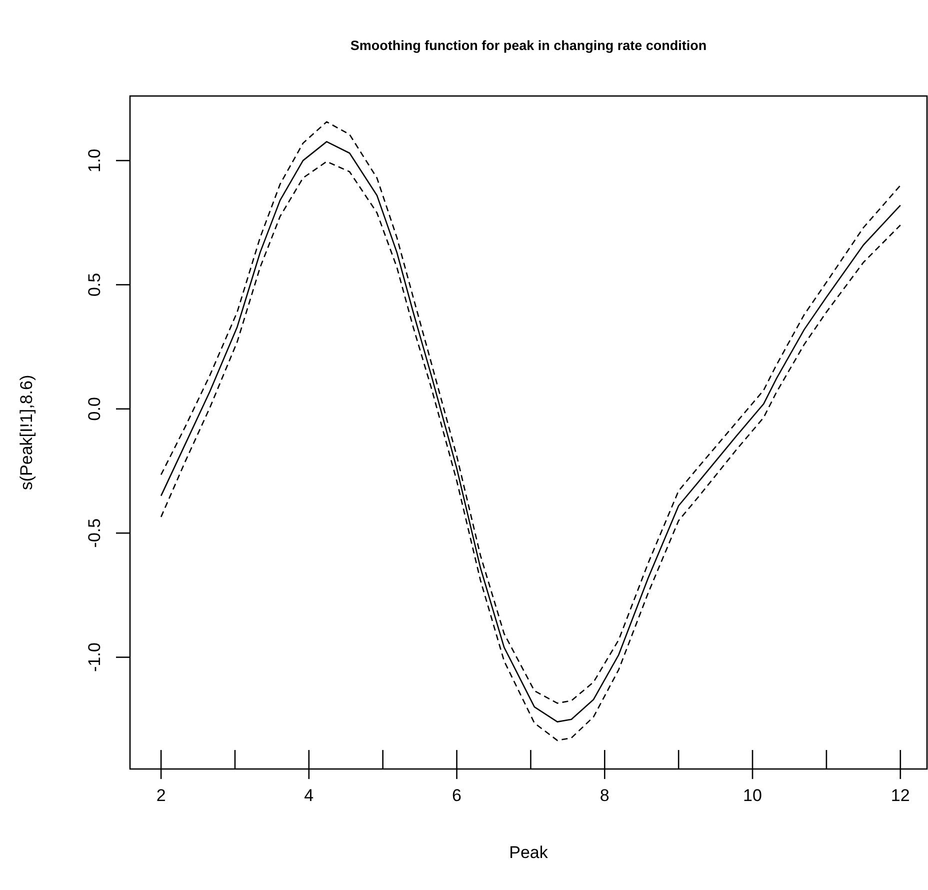  I want to click on chart-title: Smoothing function for peak in changing rate condition, so click(528, 45).